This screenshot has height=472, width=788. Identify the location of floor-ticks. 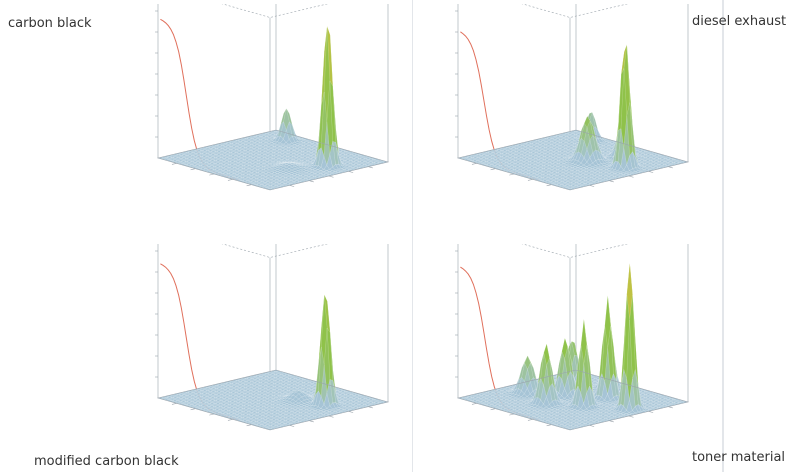
(564, 98).